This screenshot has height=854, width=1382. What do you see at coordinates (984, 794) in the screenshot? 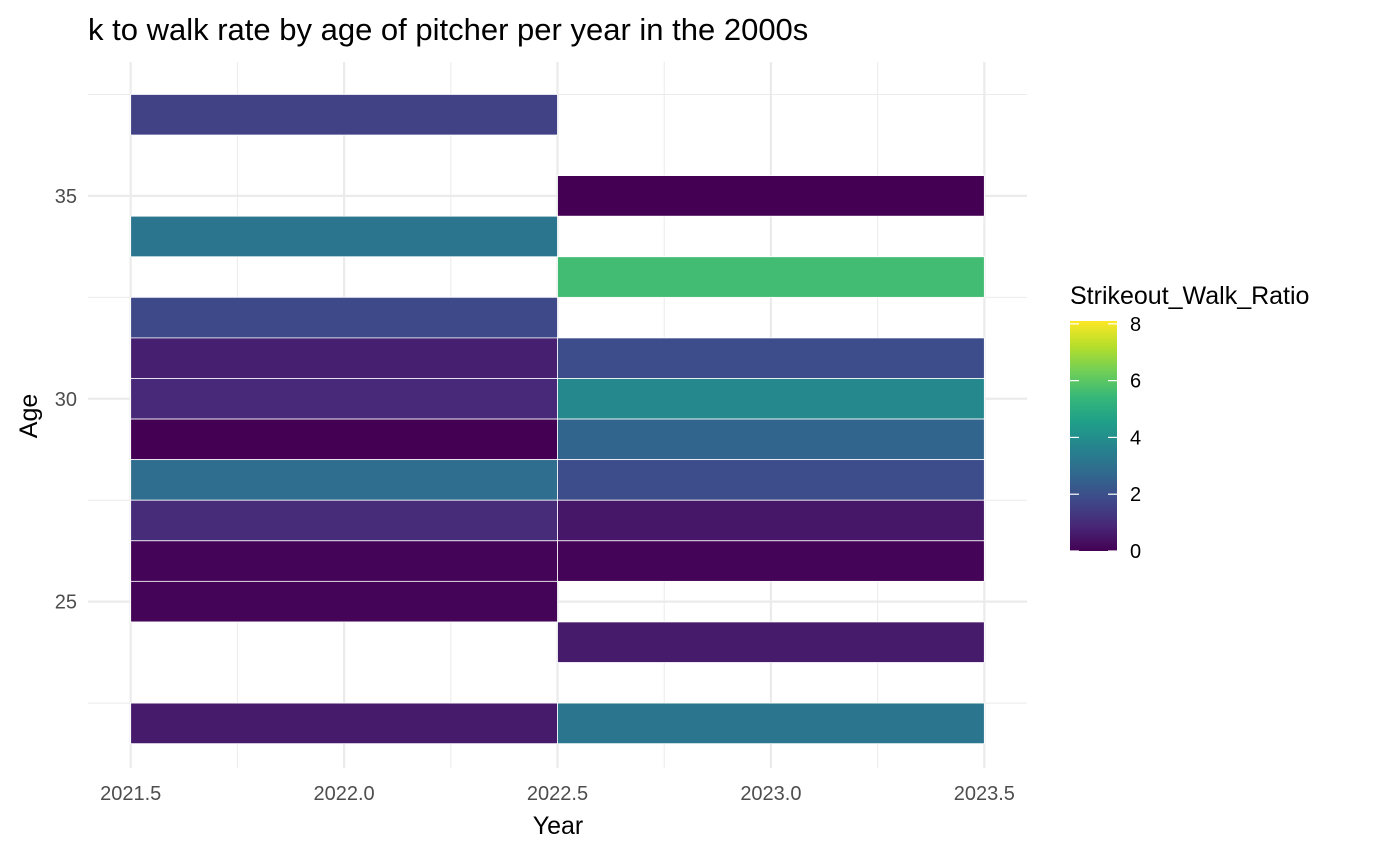
I see `x-tick-label: 2023.5` at bounding box center [984, 794].